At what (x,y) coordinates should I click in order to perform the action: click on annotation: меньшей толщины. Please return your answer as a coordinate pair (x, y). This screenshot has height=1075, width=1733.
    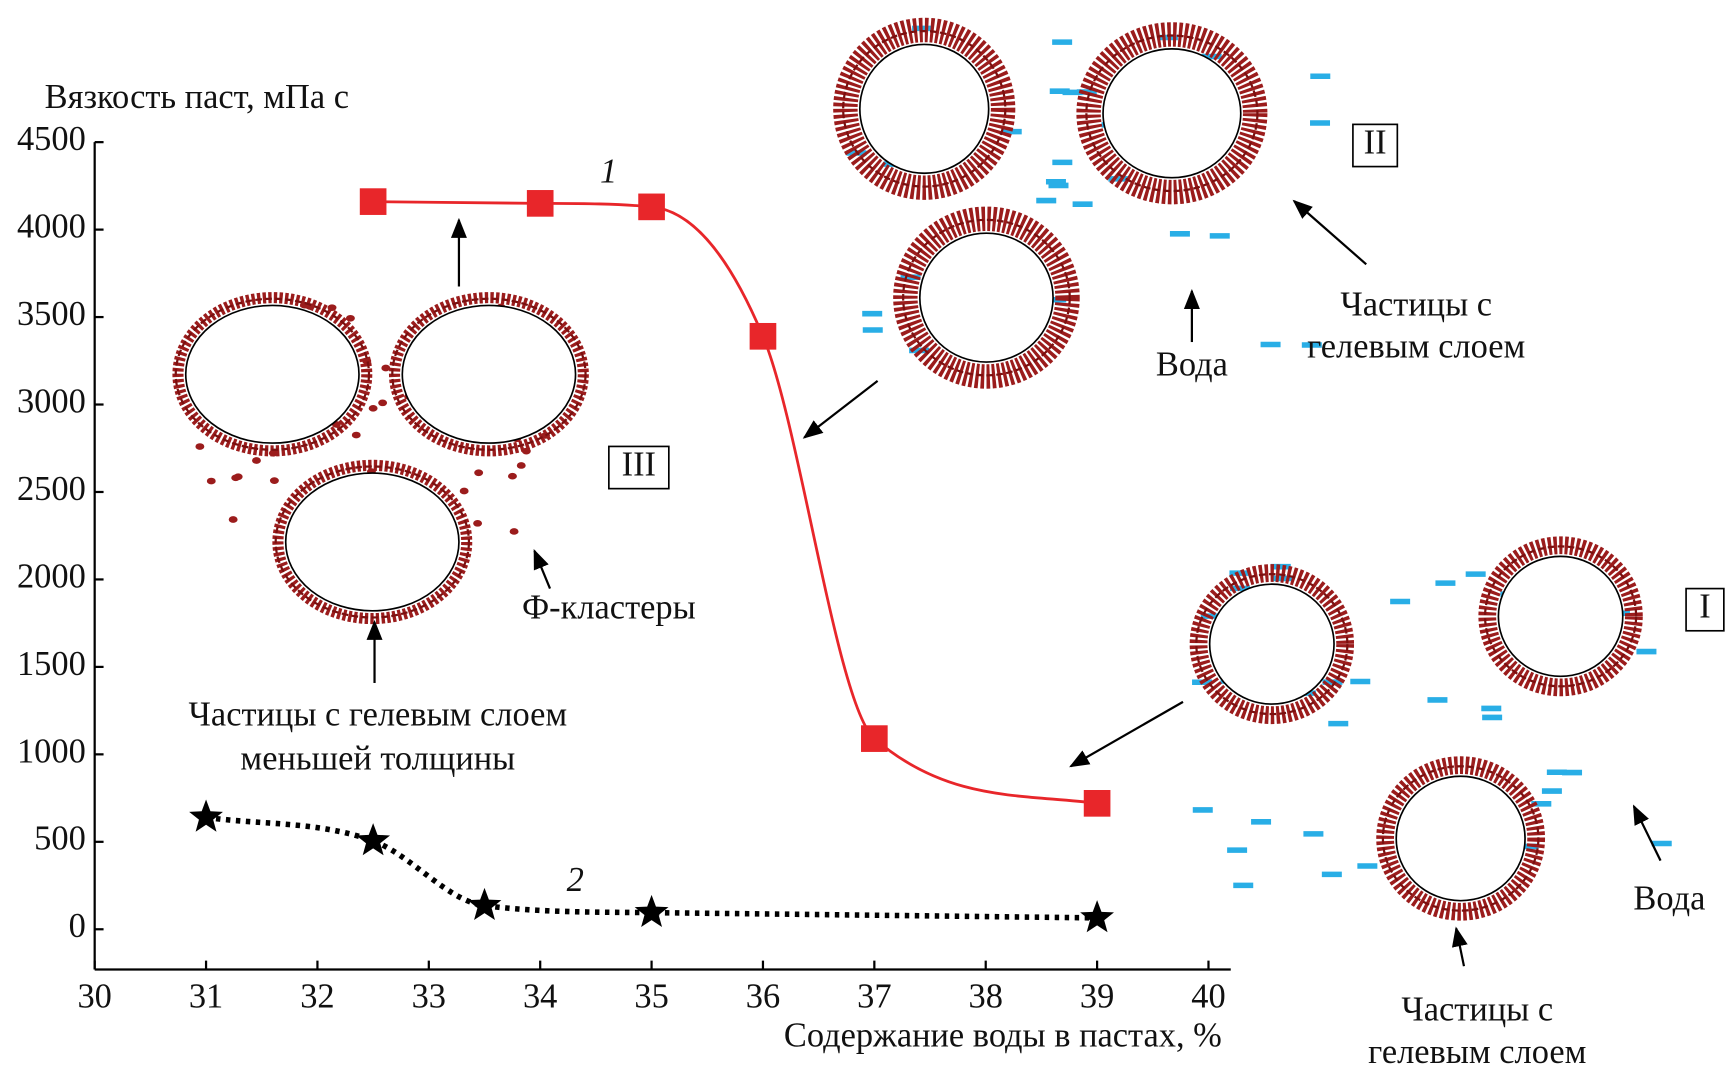
    Looking at the image, I should click on (377, 759).